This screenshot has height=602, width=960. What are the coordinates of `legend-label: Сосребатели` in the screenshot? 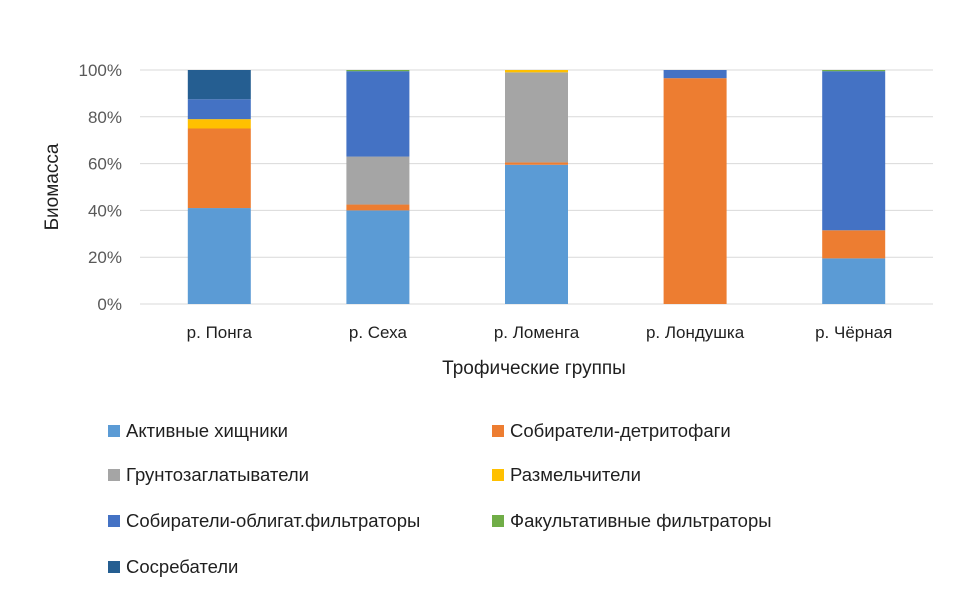 It's located at (182, 566).